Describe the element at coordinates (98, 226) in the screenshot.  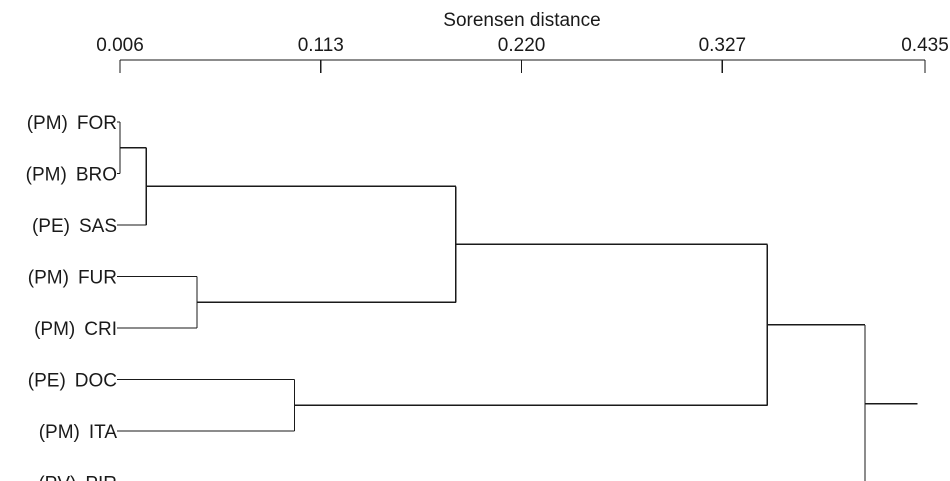
I see `leaf-code: SAS` at that location.